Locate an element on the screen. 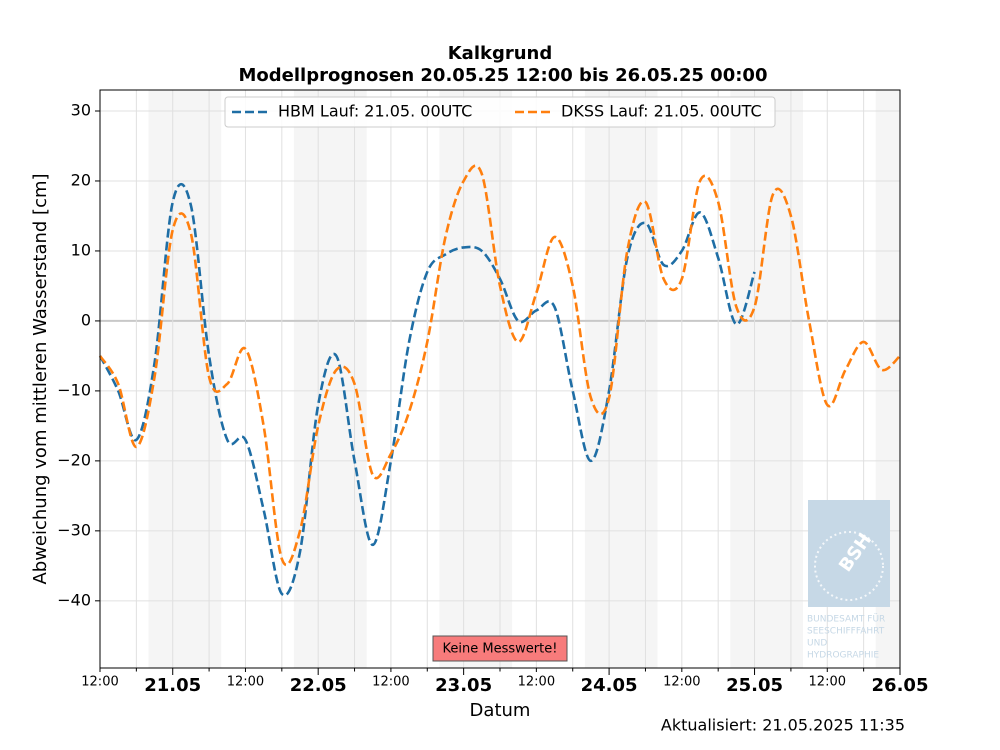 The width and height of the screenshot is (1000, 750). x-tick-label: 26.05 is located at coordinates (900, 685).